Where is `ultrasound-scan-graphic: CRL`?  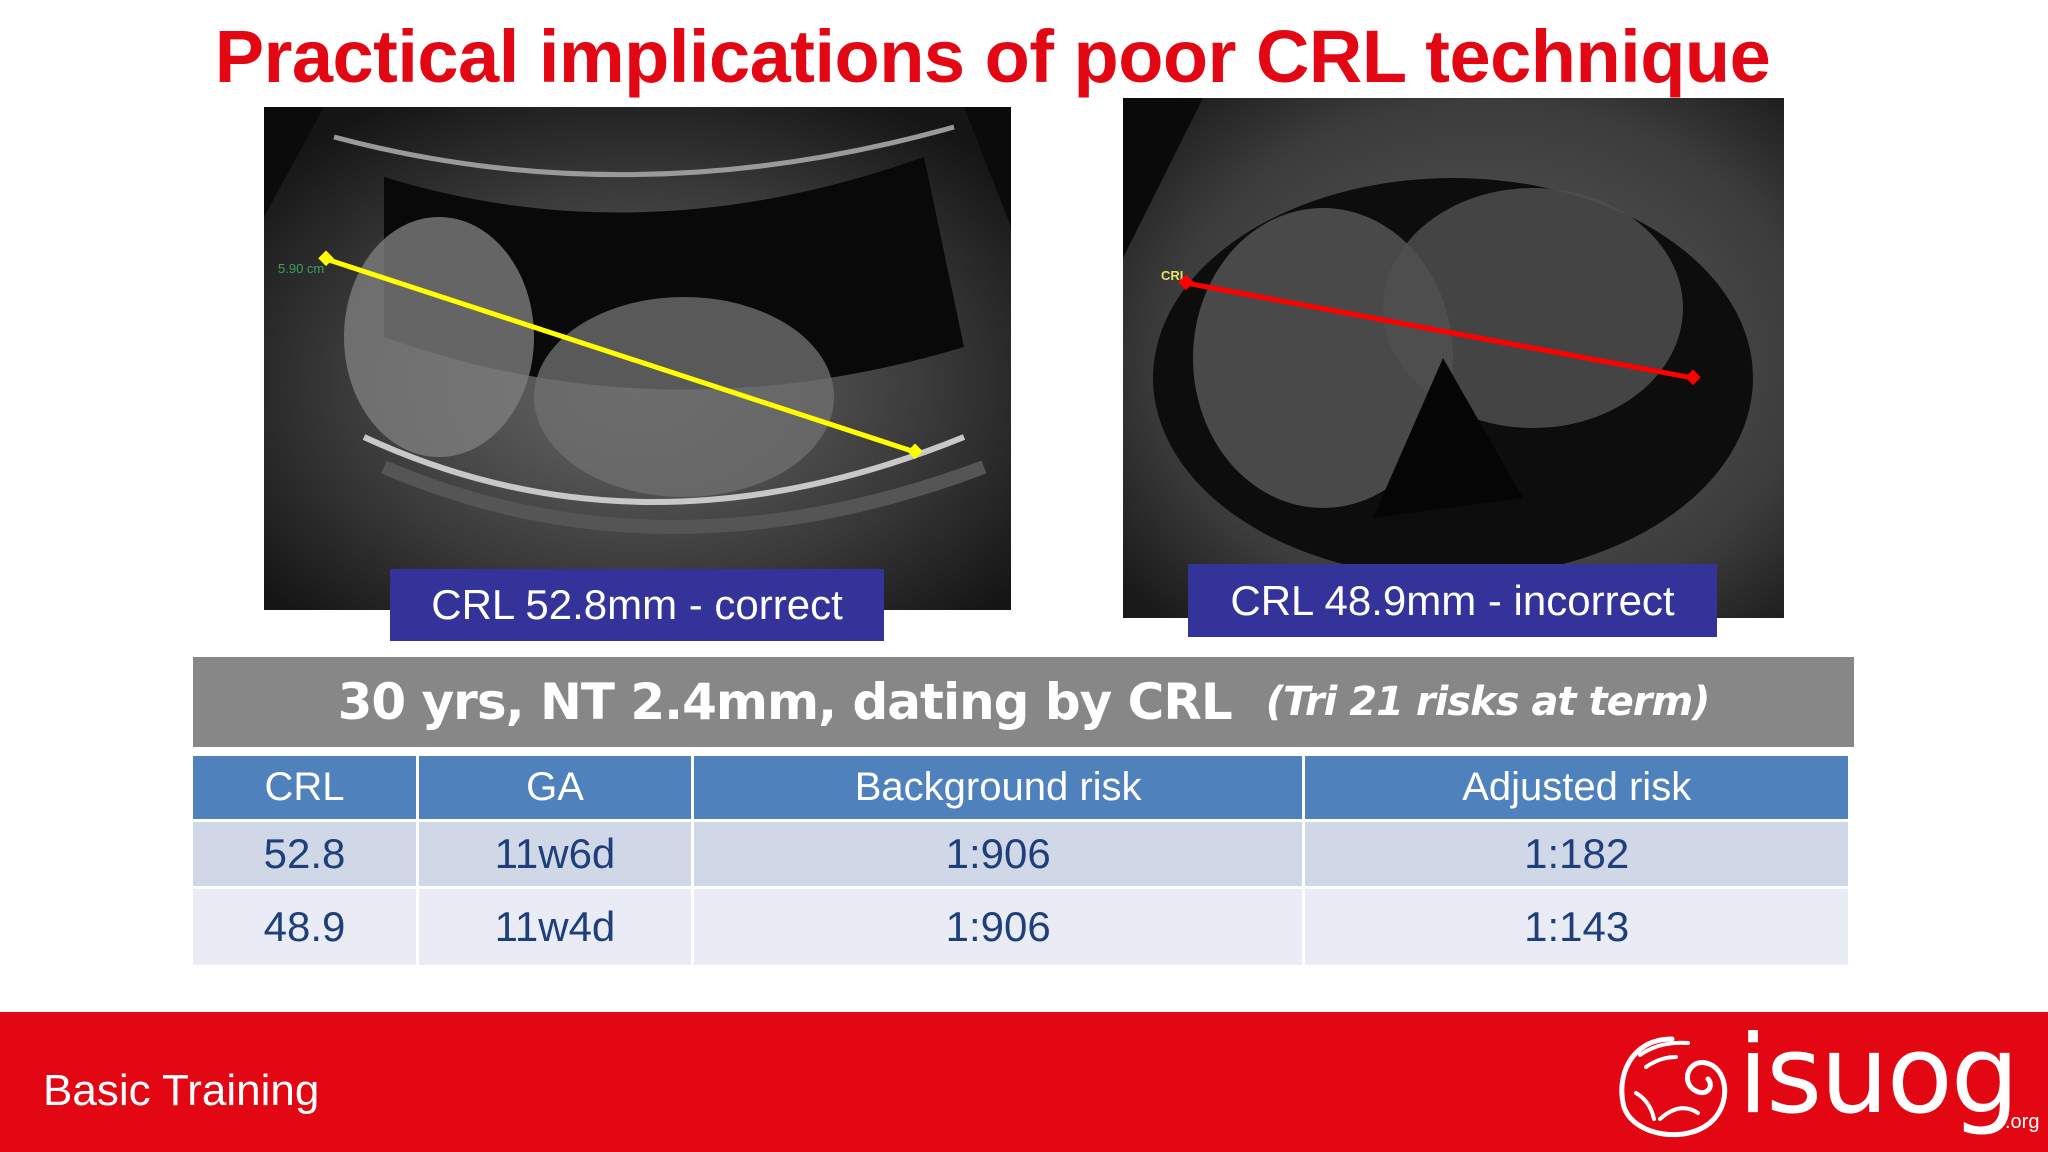
ultrasound-scan-graphic: CRL is located at coordinates (1453, 358).